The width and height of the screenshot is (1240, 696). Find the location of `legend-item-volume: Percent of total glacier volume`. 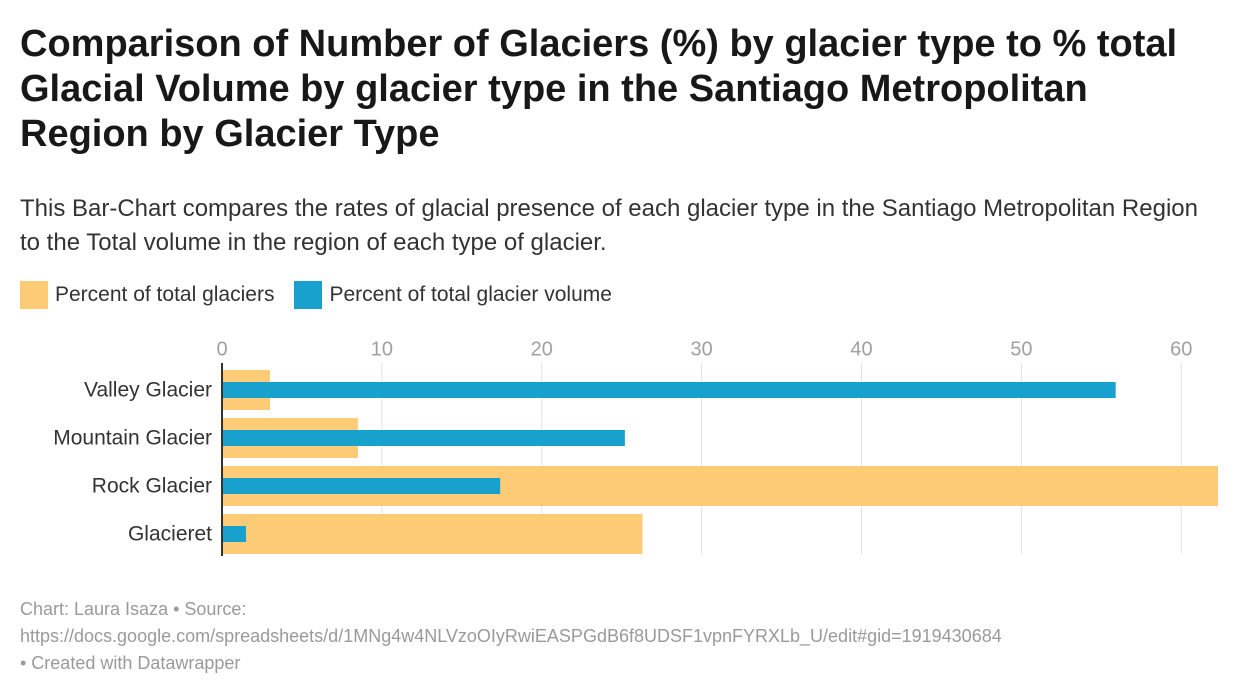

legend-item-volume: Percent of total glacier volume is located at coordinates (453, 295).